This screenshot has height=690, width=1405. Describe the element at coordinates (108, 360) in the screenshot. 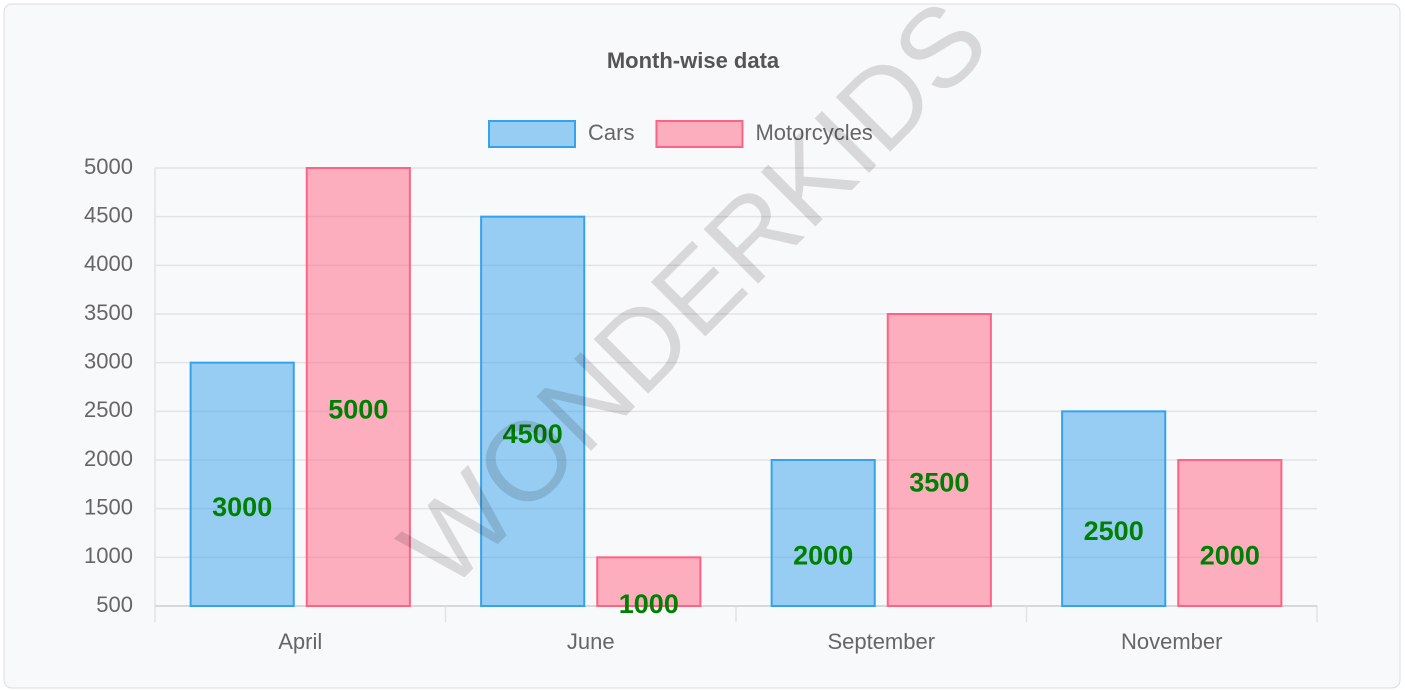

I see `y-tick-label: 3000` at that location.